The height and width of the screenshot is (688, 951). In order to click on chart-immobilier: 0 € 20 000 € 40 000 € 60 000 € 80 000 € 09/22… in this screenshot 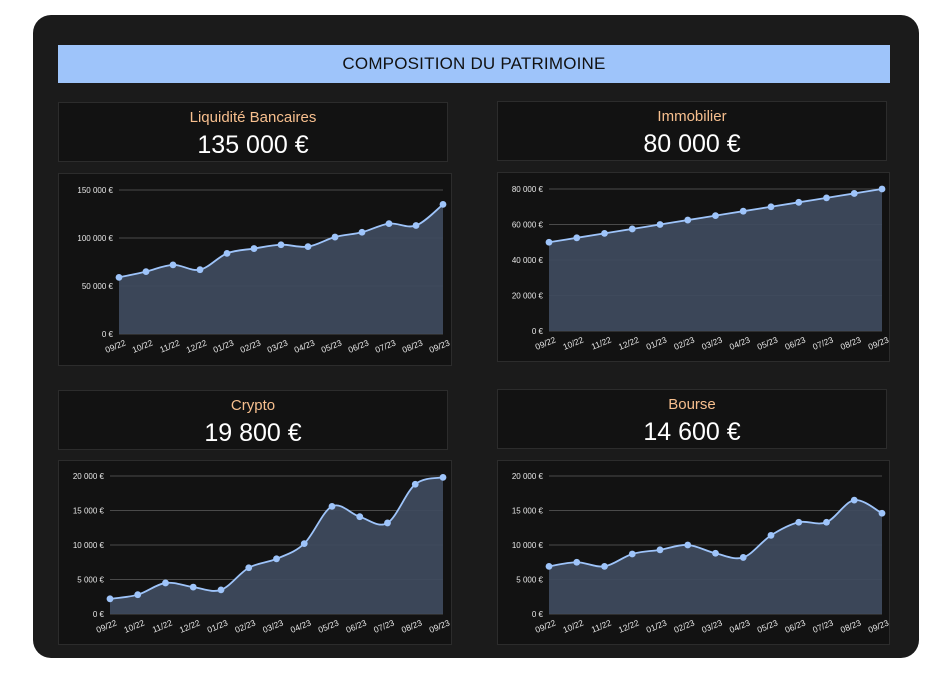, I will do `click(693, 267)`.